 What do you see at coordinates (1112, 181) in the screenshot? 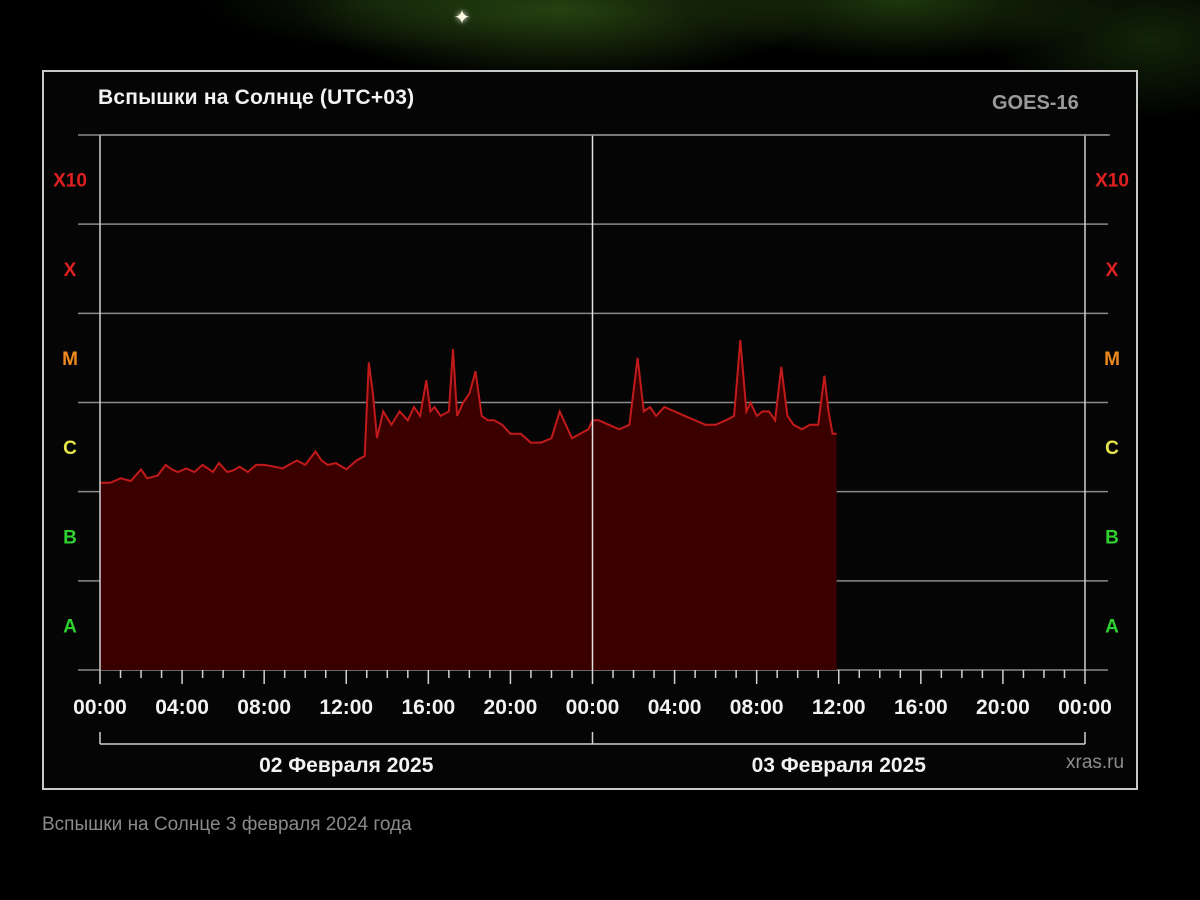
I see `class-label-right: X10` at bounding box center [1112, 181].